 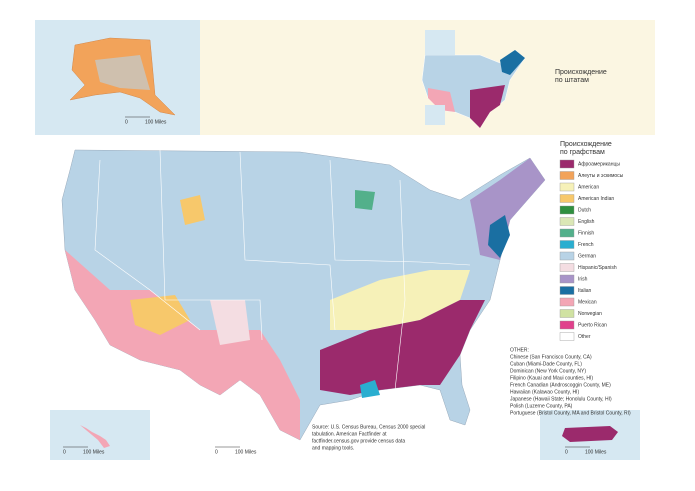 I want to click on legend-label: English, so click(x=586, y=222).